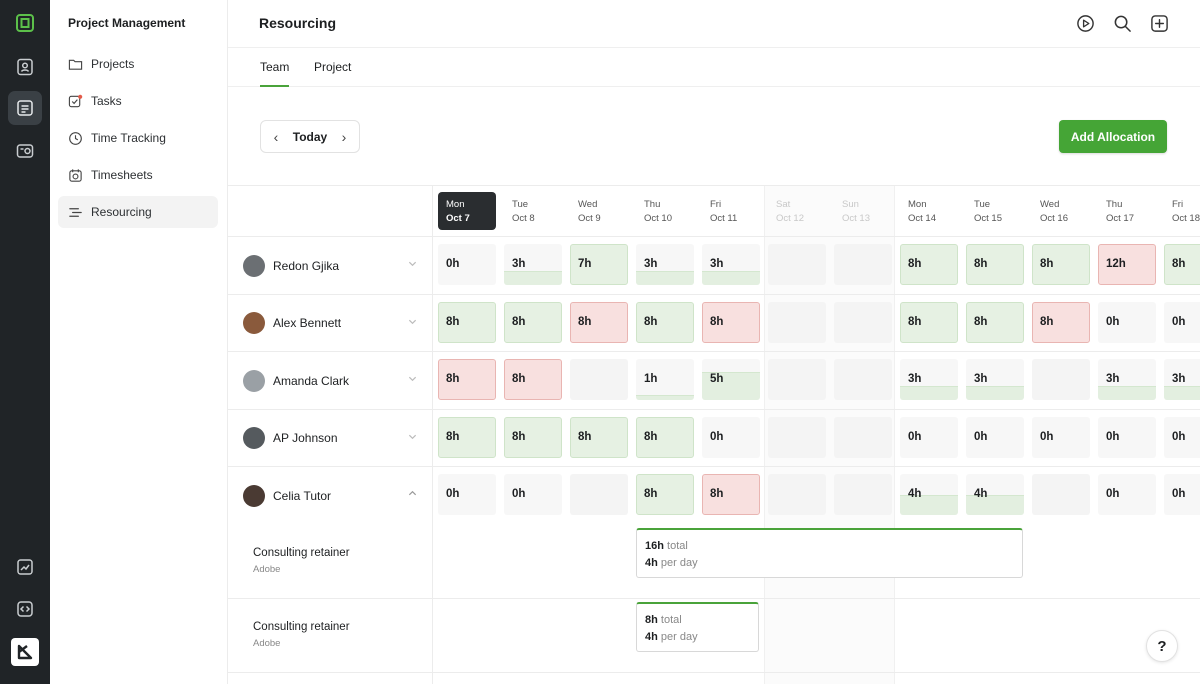 The width and height of the screenshot is (1200, 684). Describe the element at coordinates (310, 136) in the screenshot. I see `today-button: Today` at that location.